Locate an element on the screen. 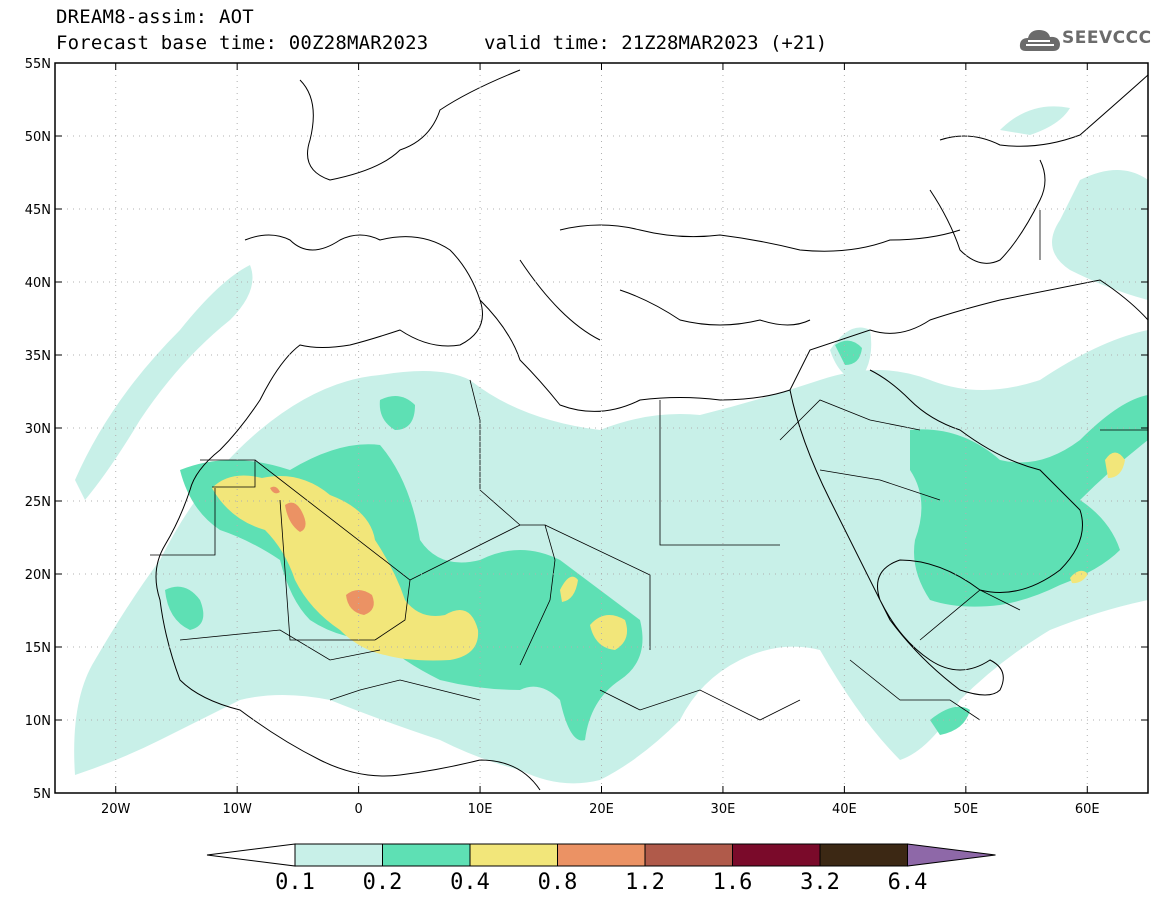  aot-level-0.8 is located at coordinates (322, 550).